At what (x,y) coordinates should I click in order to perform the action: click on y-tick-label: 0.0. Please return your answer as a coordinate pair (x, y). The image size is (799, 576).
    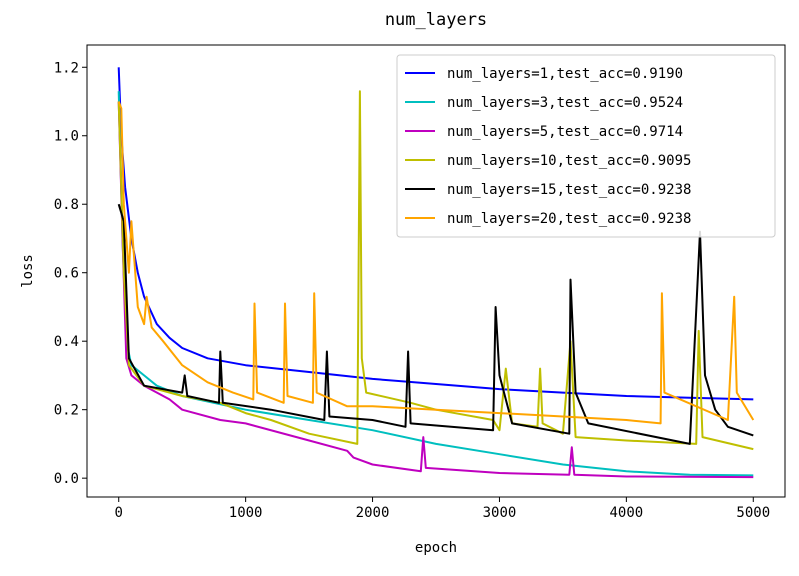
    Looking at the image, I should click on (66, 479).